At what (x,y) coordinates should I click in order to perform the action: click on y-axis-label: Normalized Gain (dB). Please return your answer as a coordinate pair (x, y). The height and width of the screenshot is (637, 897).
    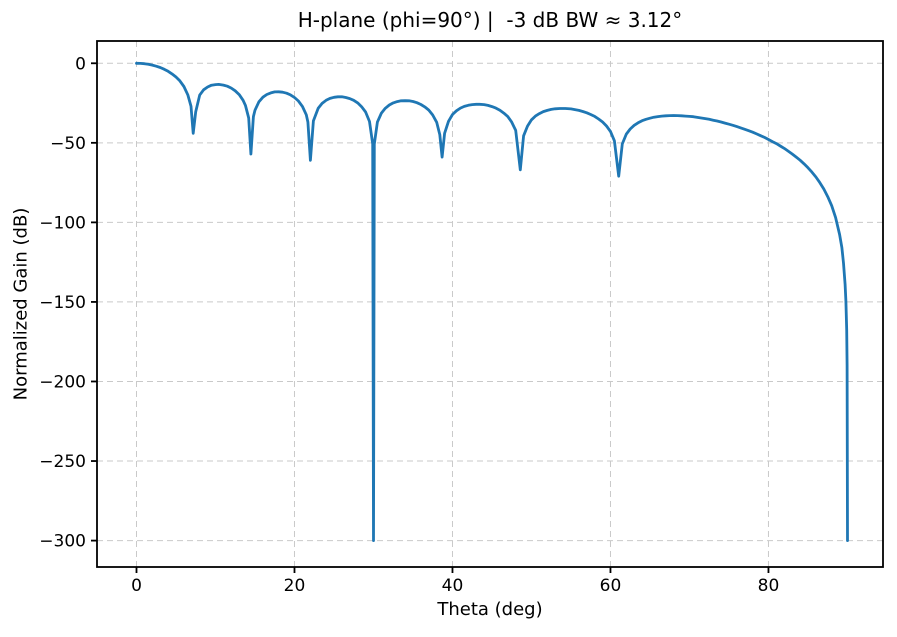
    Looking at the image, I should click on (21, 304).